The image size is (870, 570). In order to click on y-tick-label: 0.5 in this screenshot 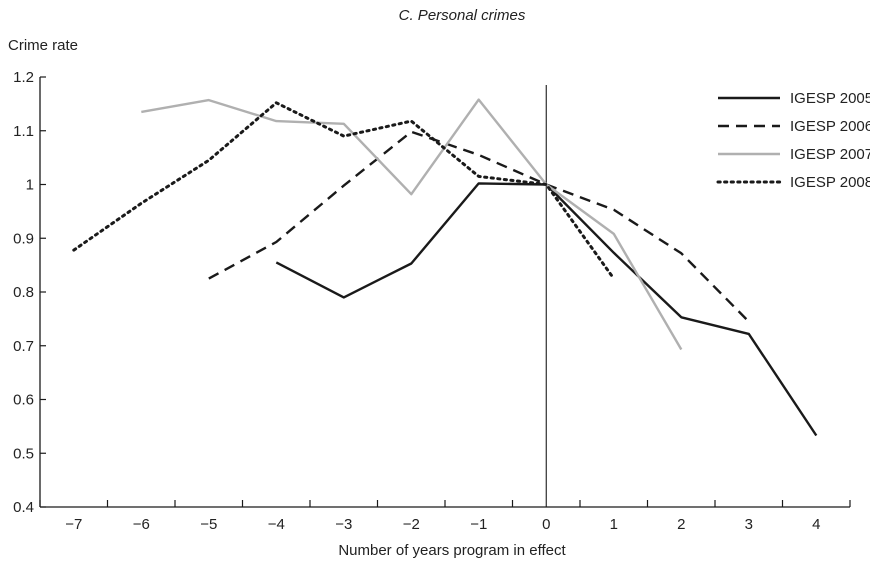, I will do `click(23, 453)`.